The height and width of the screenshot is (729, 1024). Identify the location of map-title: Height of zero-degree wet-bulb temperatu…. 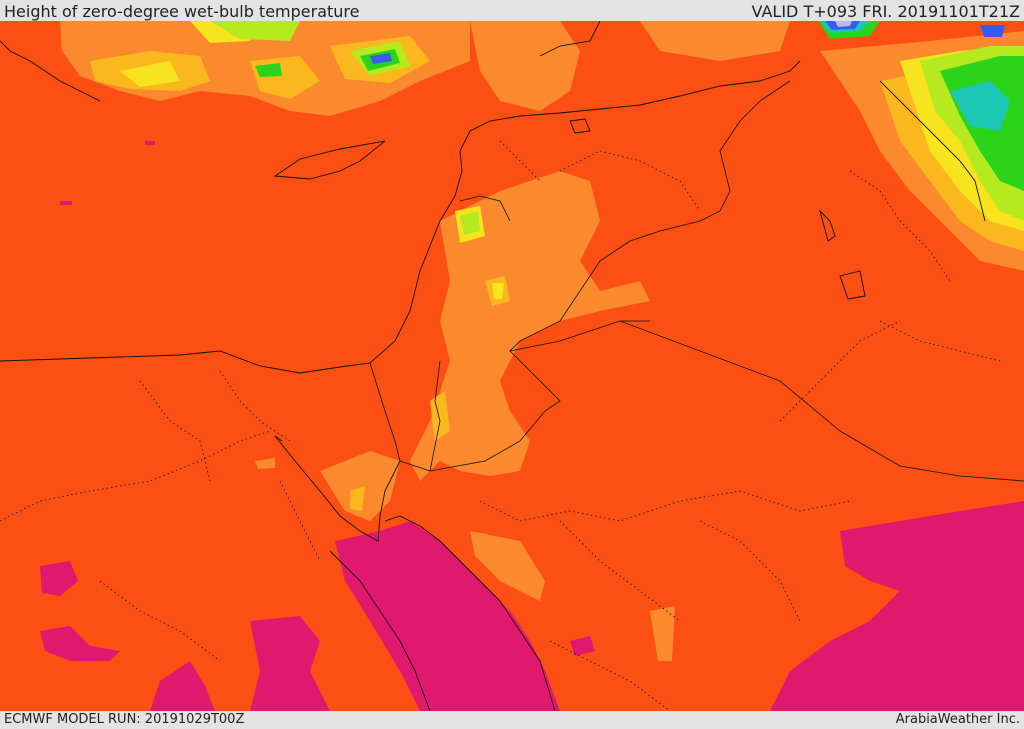
(182, 11).